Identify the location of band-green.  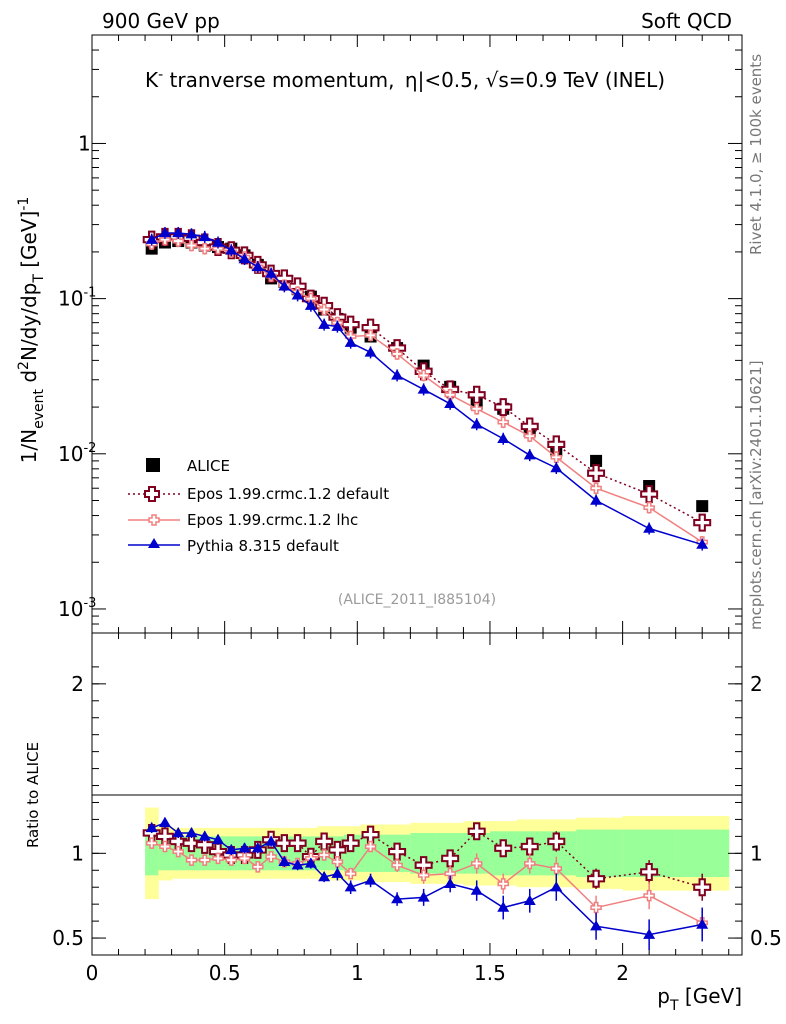
(372, 853).